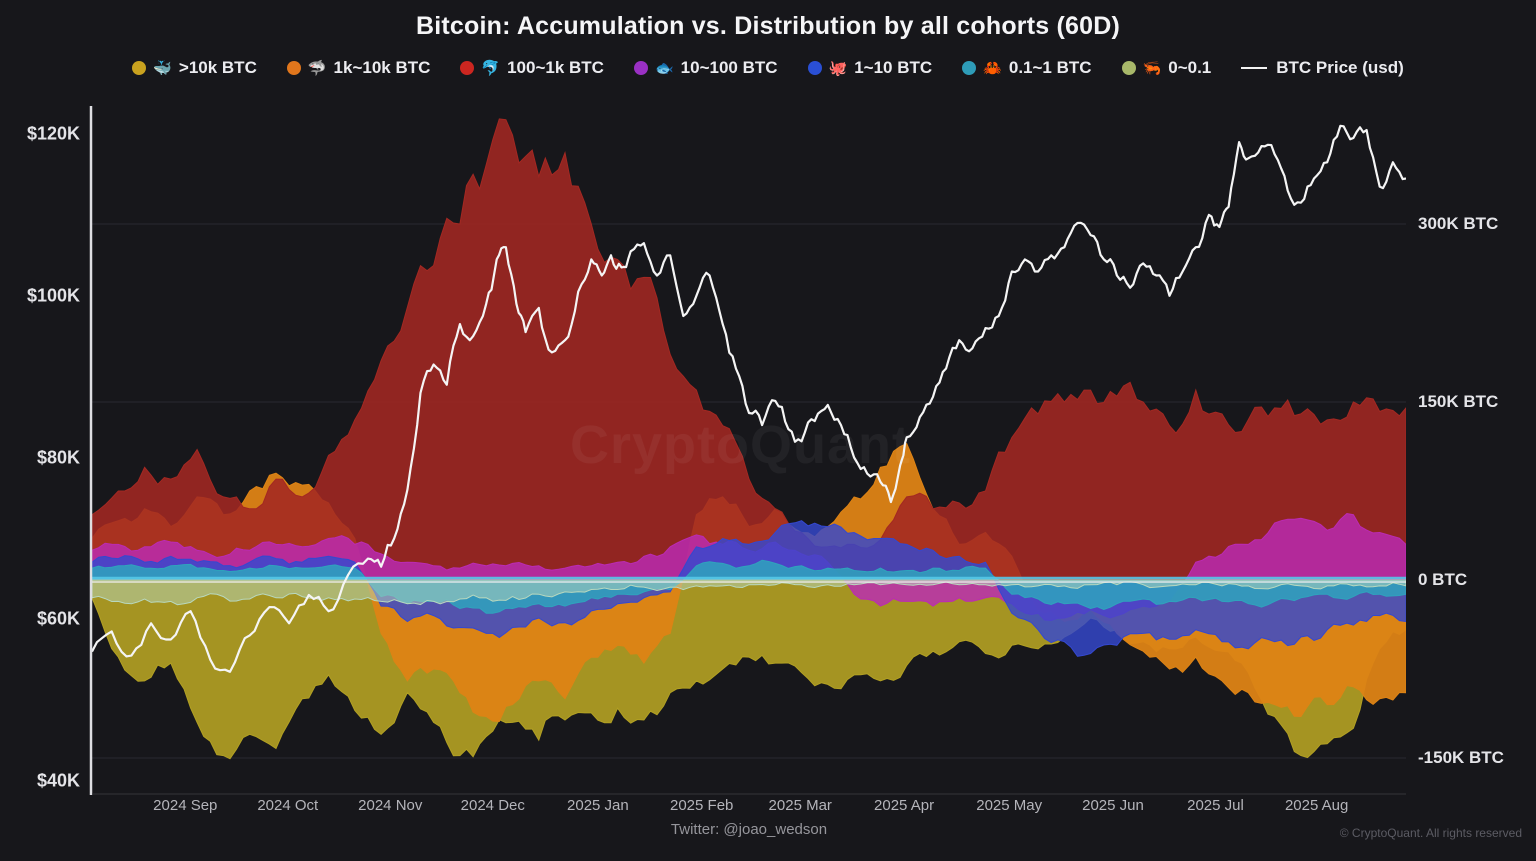 The image size is (1536, 861). What do you see at coordinates (390, 805) in the screenshot?
I see `x-axis-tick-2024-nov: 2024 Nov` at bounding box center [390, 805].